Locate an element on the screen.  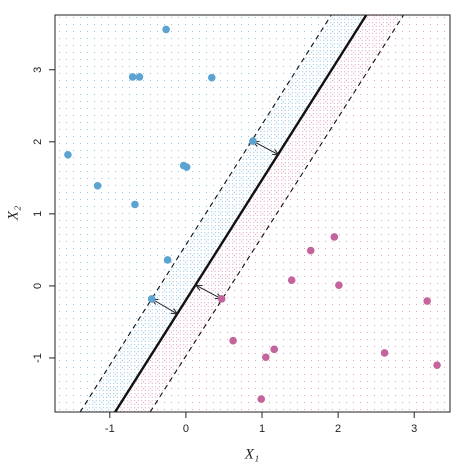
x-tick-label: 3 is located at coordinates (414, 429).